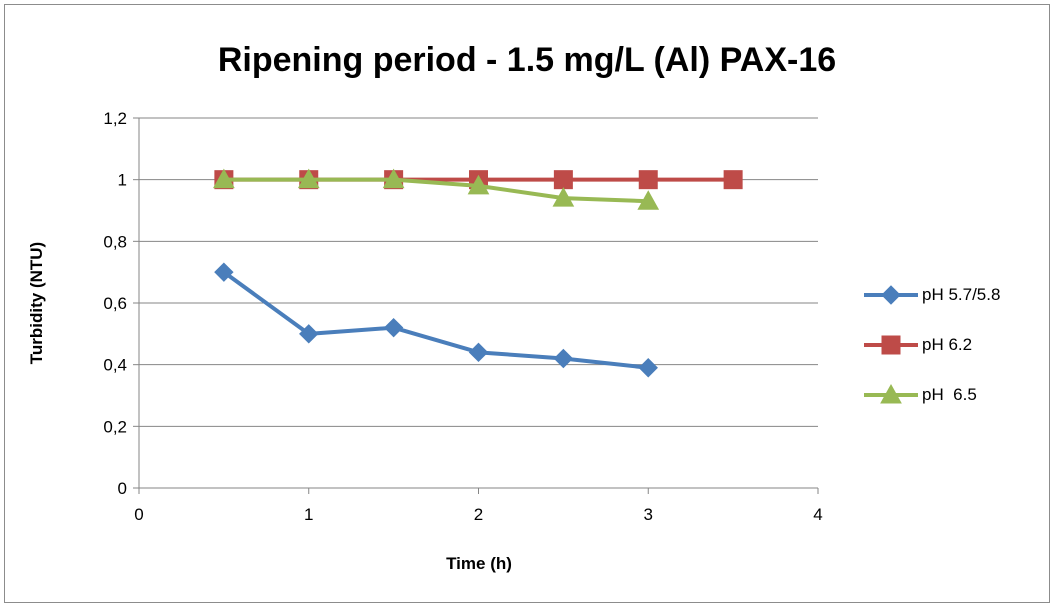  I want to click on x-tick-label: 1, so click(308, 514).